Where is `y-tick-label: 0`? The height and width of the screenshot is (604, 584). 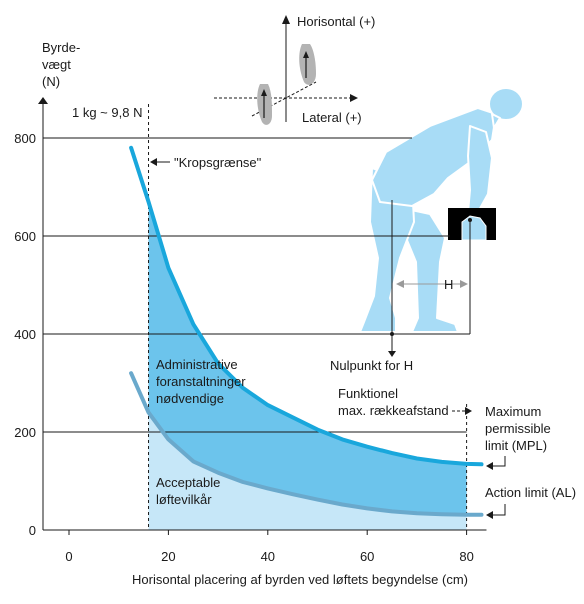
y-tick-label: 0 is located at coordinates (32, 530).